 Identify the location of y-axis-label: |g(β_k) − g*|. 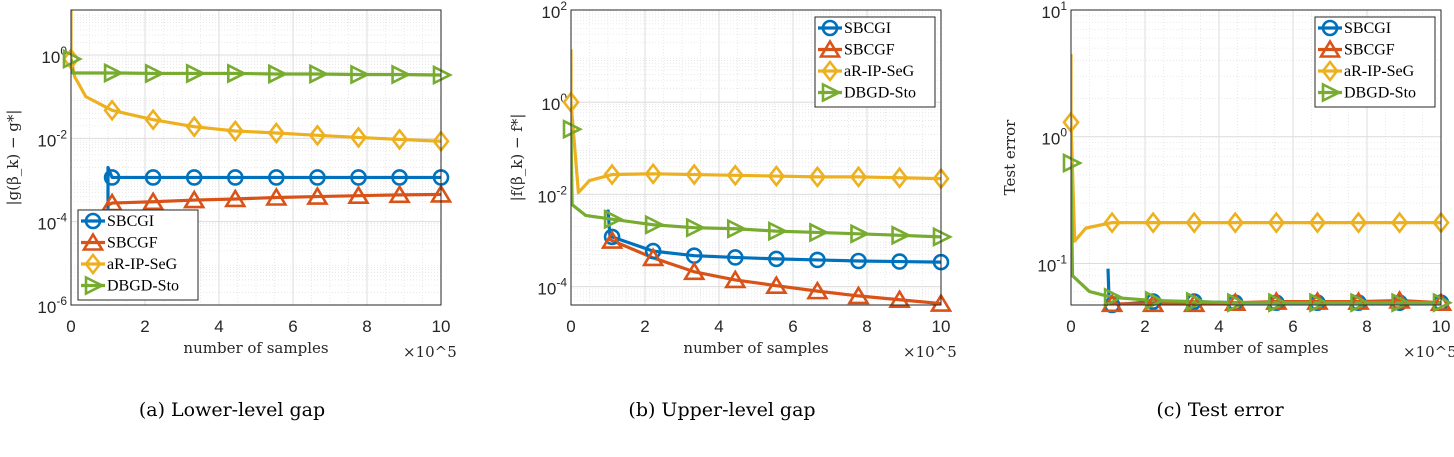
(13, 158).